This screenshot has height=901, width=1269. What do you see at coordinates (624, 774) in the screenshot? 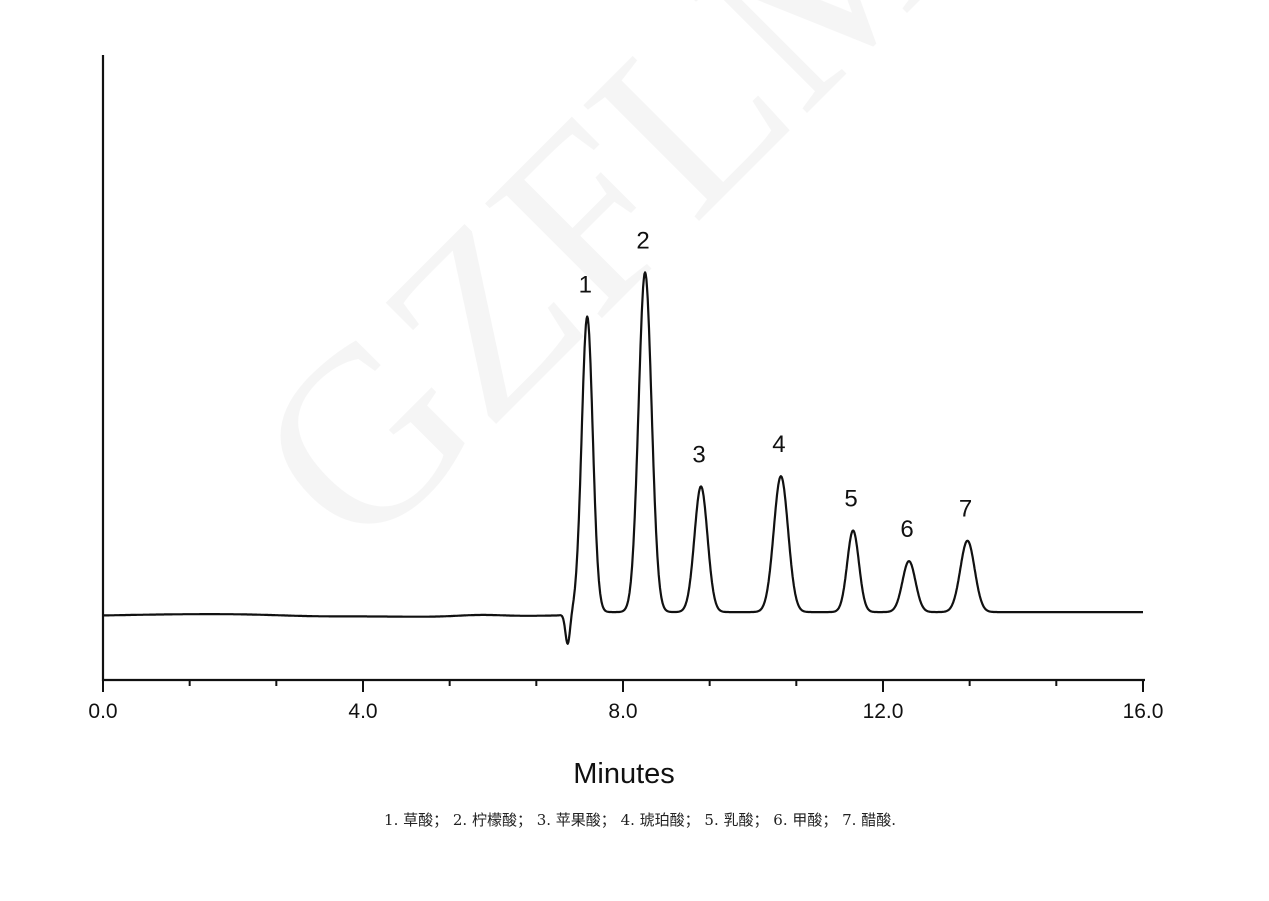
I see `x-axis-label: Minutes` at bounding box center [624, 774].